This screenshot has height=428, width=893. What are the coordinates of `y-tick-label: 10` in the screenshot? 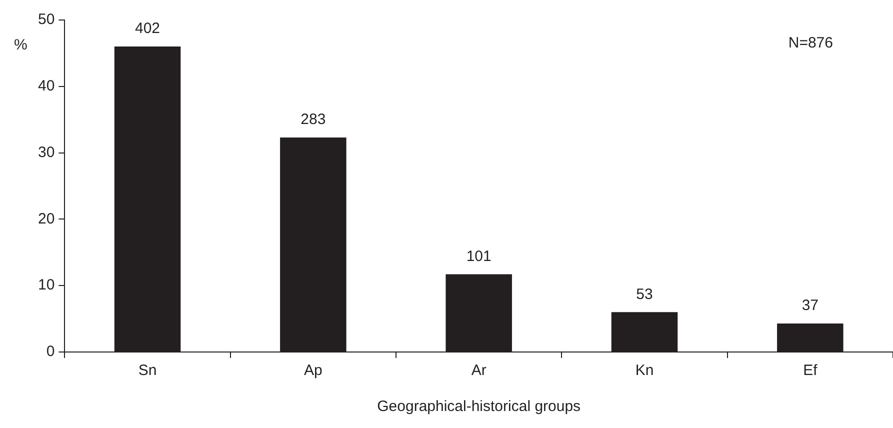 It's located at (46, 285).